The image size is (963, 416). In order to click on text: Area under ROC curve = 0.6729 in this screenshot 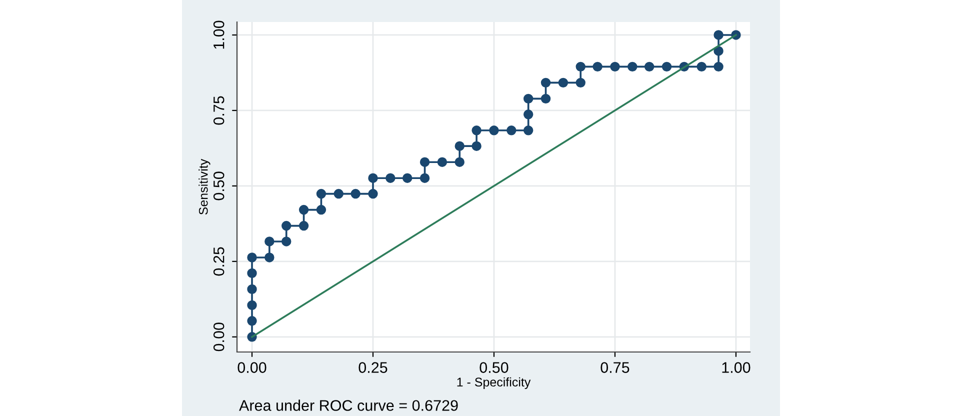, I will do `click(348, 405)`.